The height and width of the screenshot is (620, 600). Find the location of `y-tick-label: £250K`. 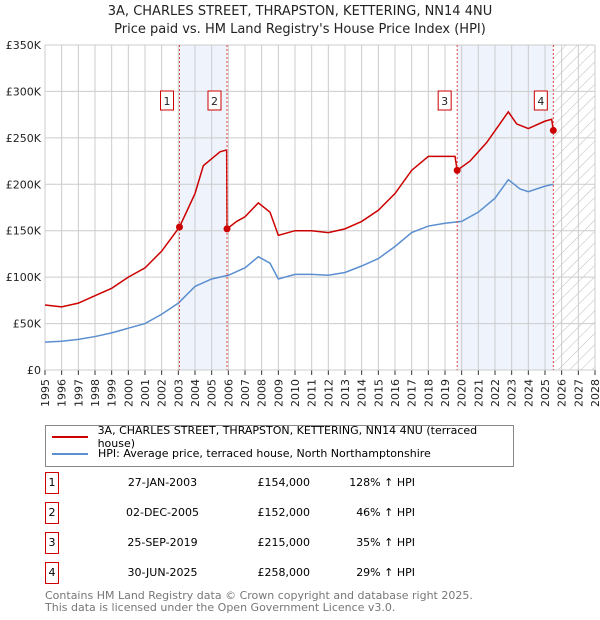

y-tick-label: £250K is located at coordinates (24, 138).